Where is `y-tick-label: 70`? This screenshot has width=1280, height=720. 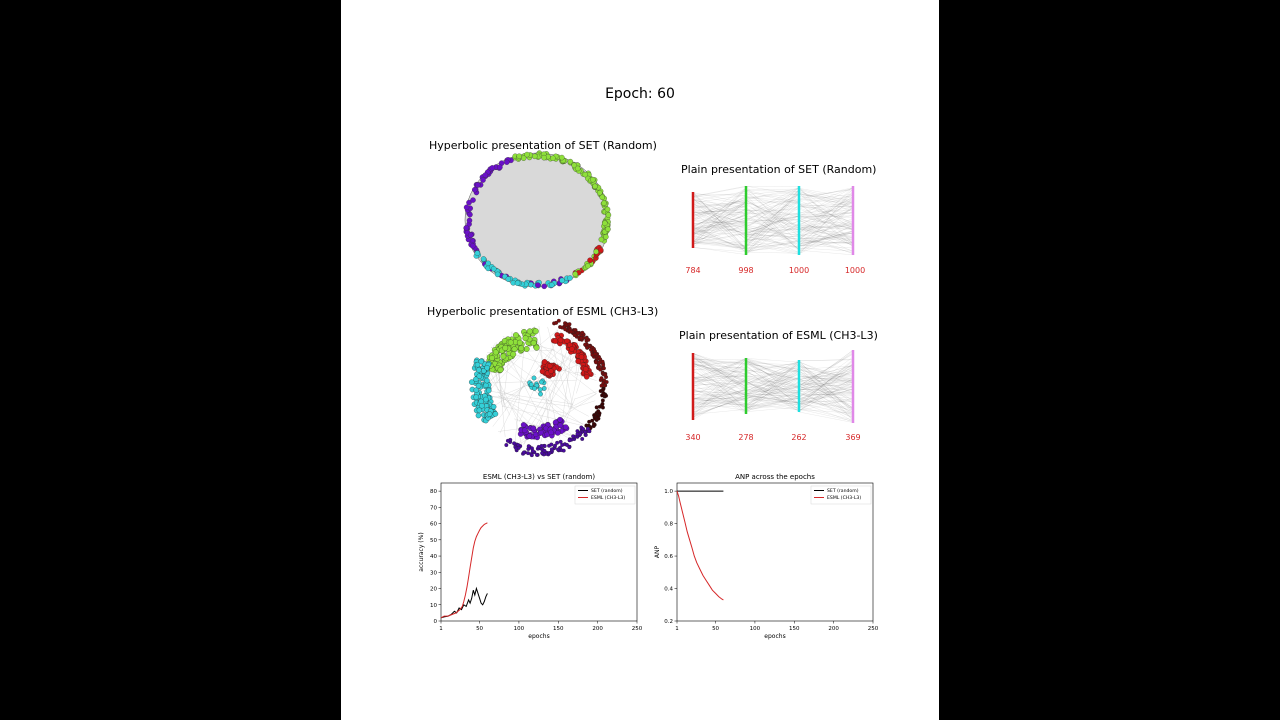
y-tick-label: 70 is located at coordinates (433, 508).